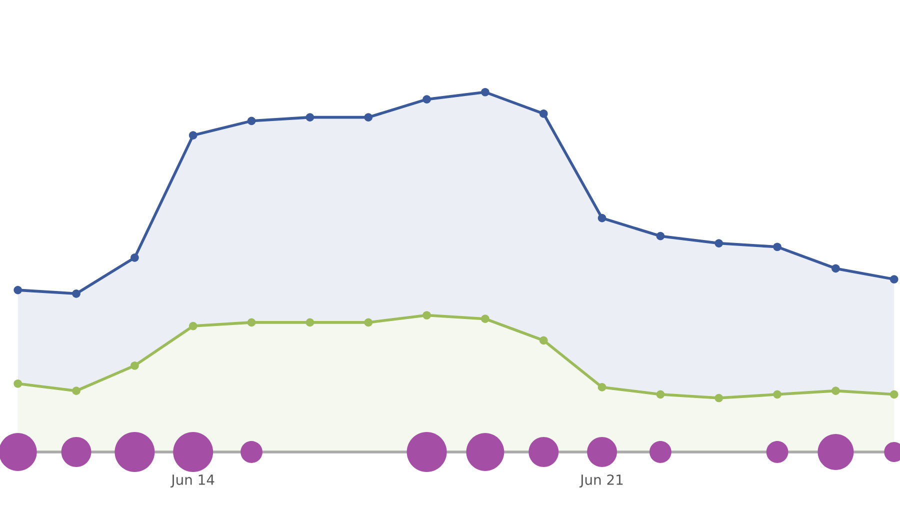 The width and height of the screenshot is (900, 506). Describe the element at coordinates (601, 481) in the screenshot. I see `x-tick-label: Jun 21` at that location.